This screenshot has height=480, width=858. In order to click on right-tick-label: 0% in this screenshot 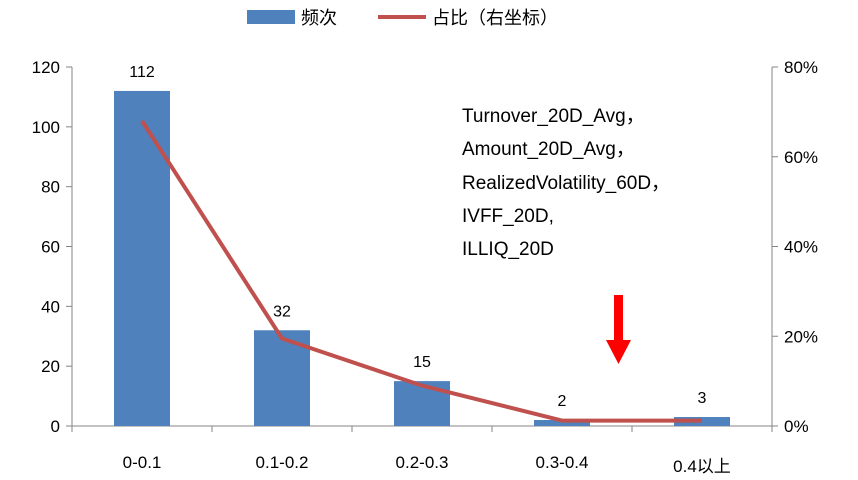, I will do `click(796, 426)`.